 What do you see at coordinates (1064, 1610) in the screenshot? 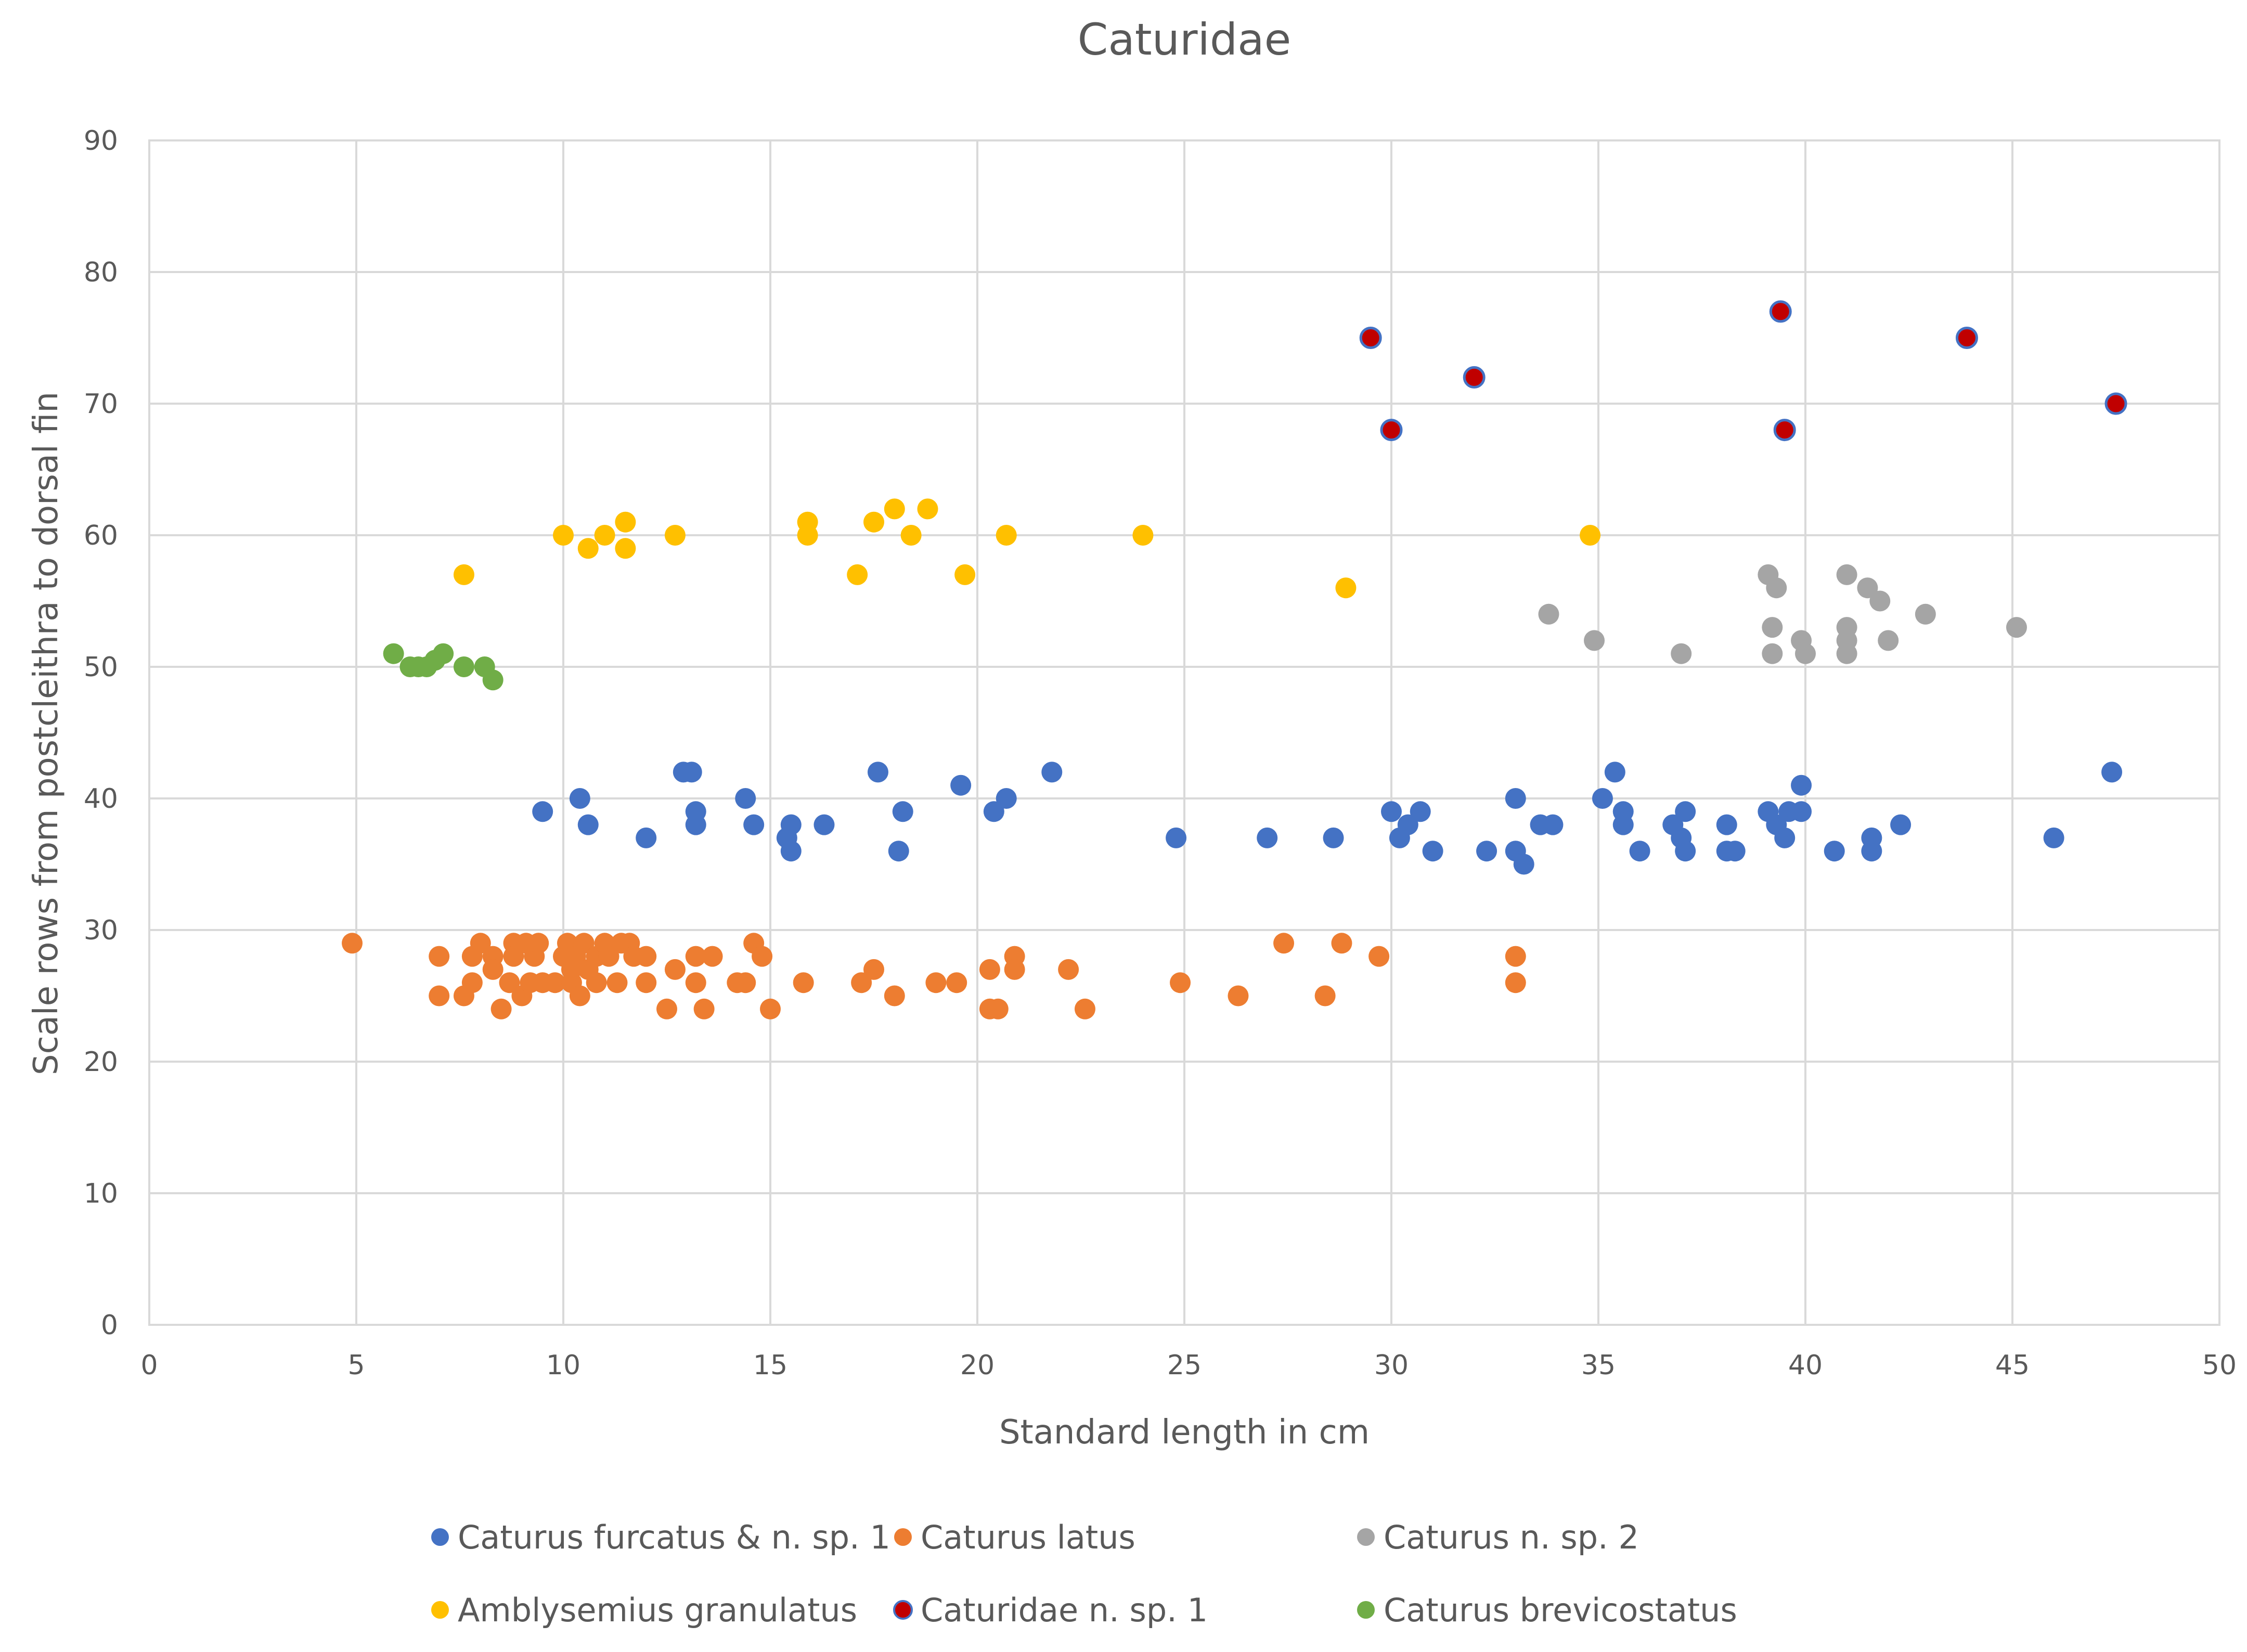
I see `legend-label: Caturidae n. sp. 1` at bounding box center [1064, 1610].